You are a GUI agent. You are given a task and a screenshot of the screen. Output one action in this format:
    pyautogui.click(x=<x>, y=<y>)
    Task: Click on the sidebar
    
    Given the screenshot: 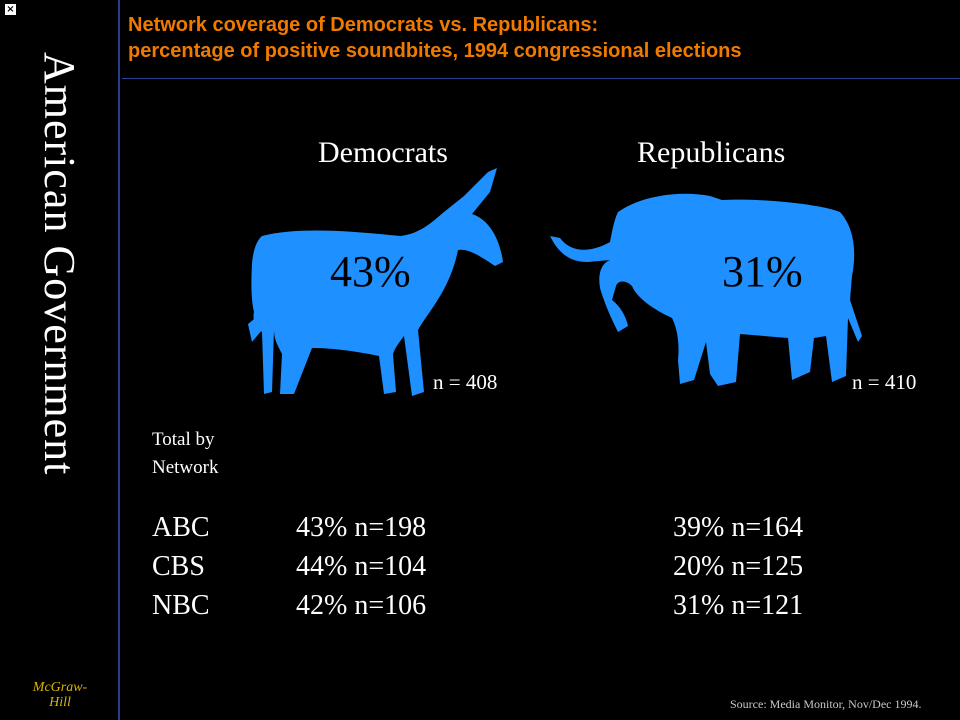 What is the action you would take?
    pyautogui.click(x=59, y=360)
    